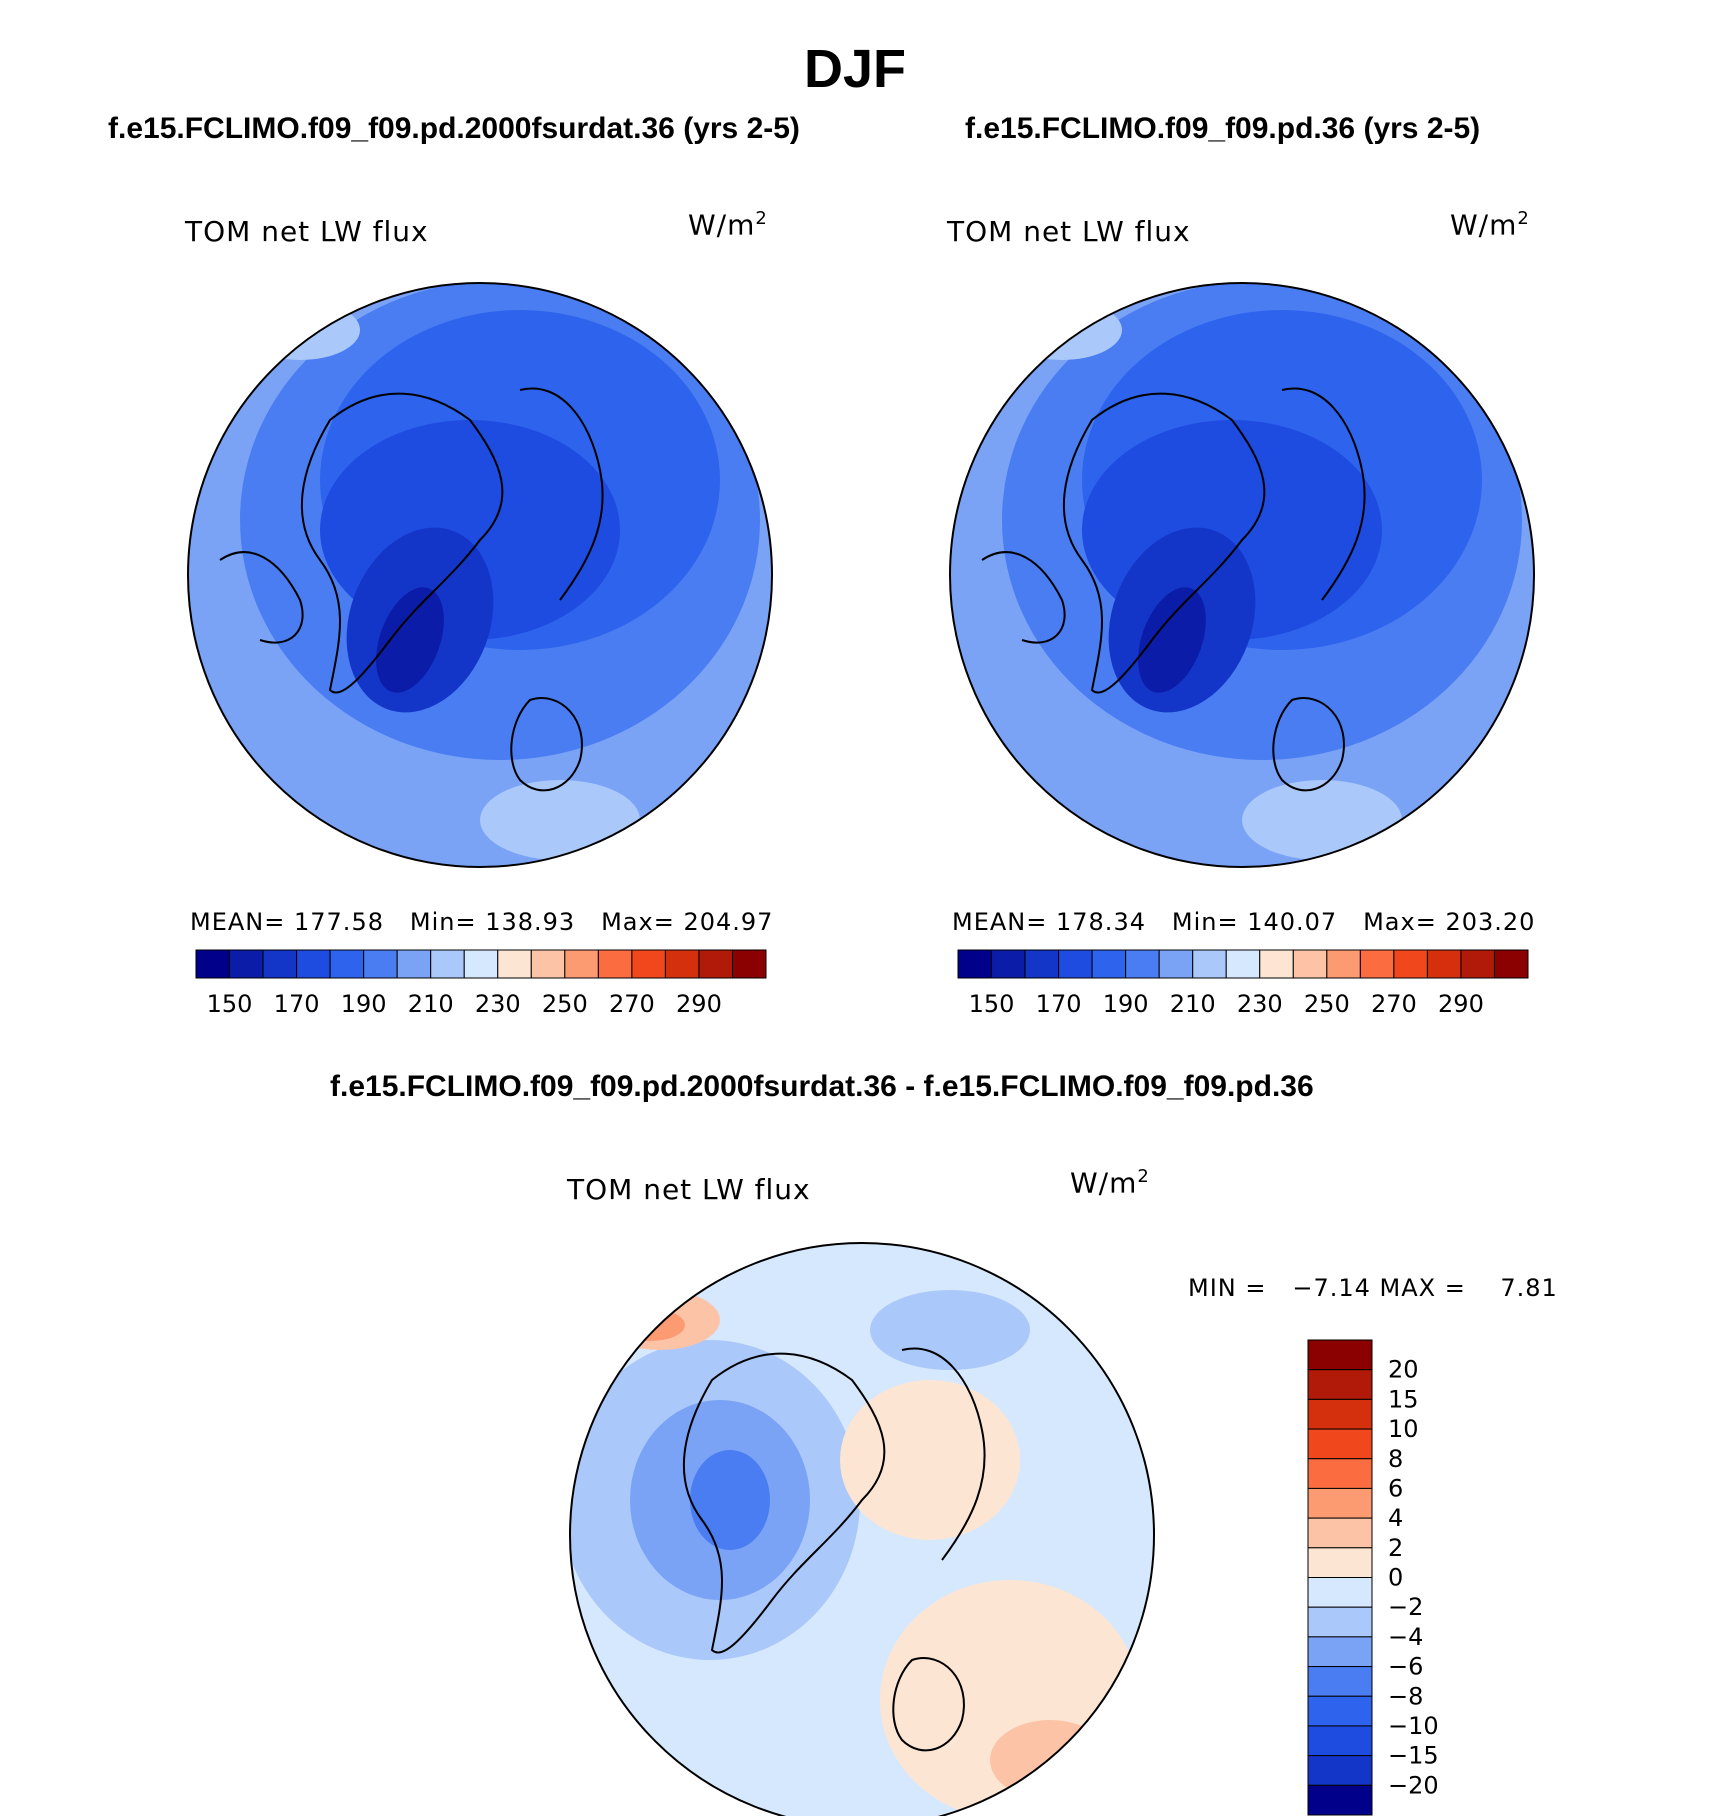 This screenshot has height=1816, width=1710. I want to click on colorbar-tick-label: 170, so click(297, 1004).